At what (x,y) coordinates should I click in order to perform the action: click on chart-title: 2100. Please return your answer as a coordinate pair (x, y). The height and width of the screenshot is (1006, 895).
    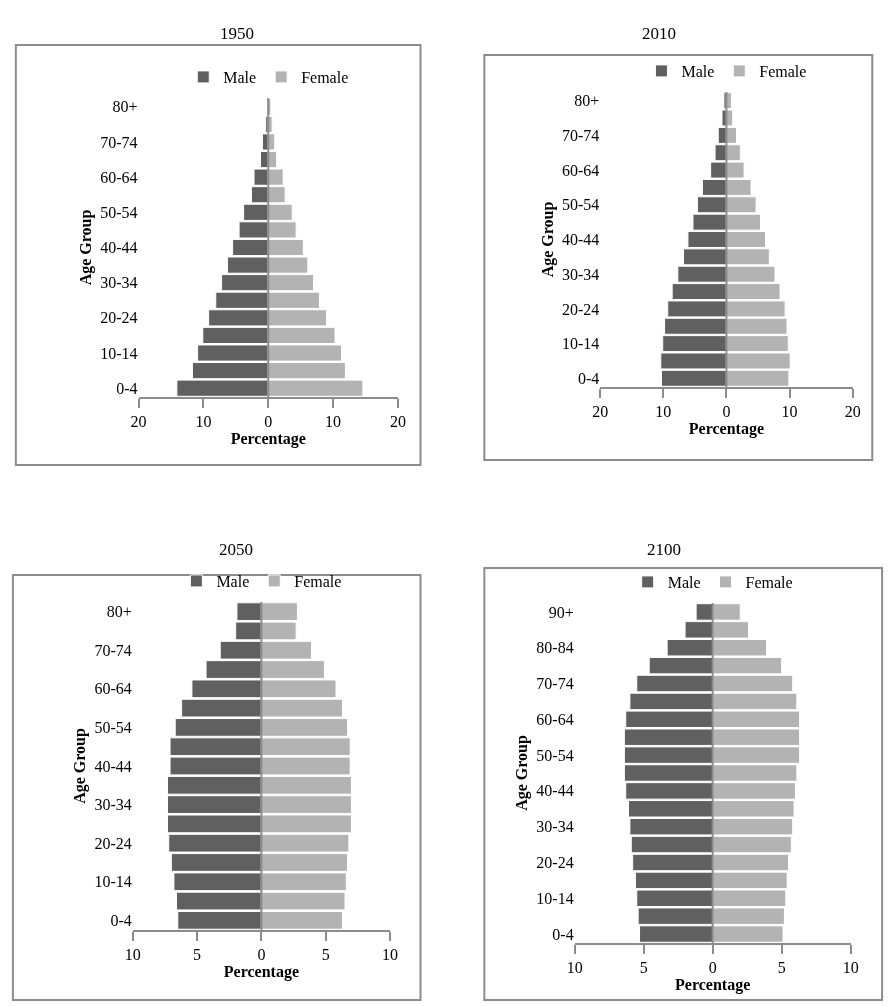
    Looking at the image, I should click on (664, 549).